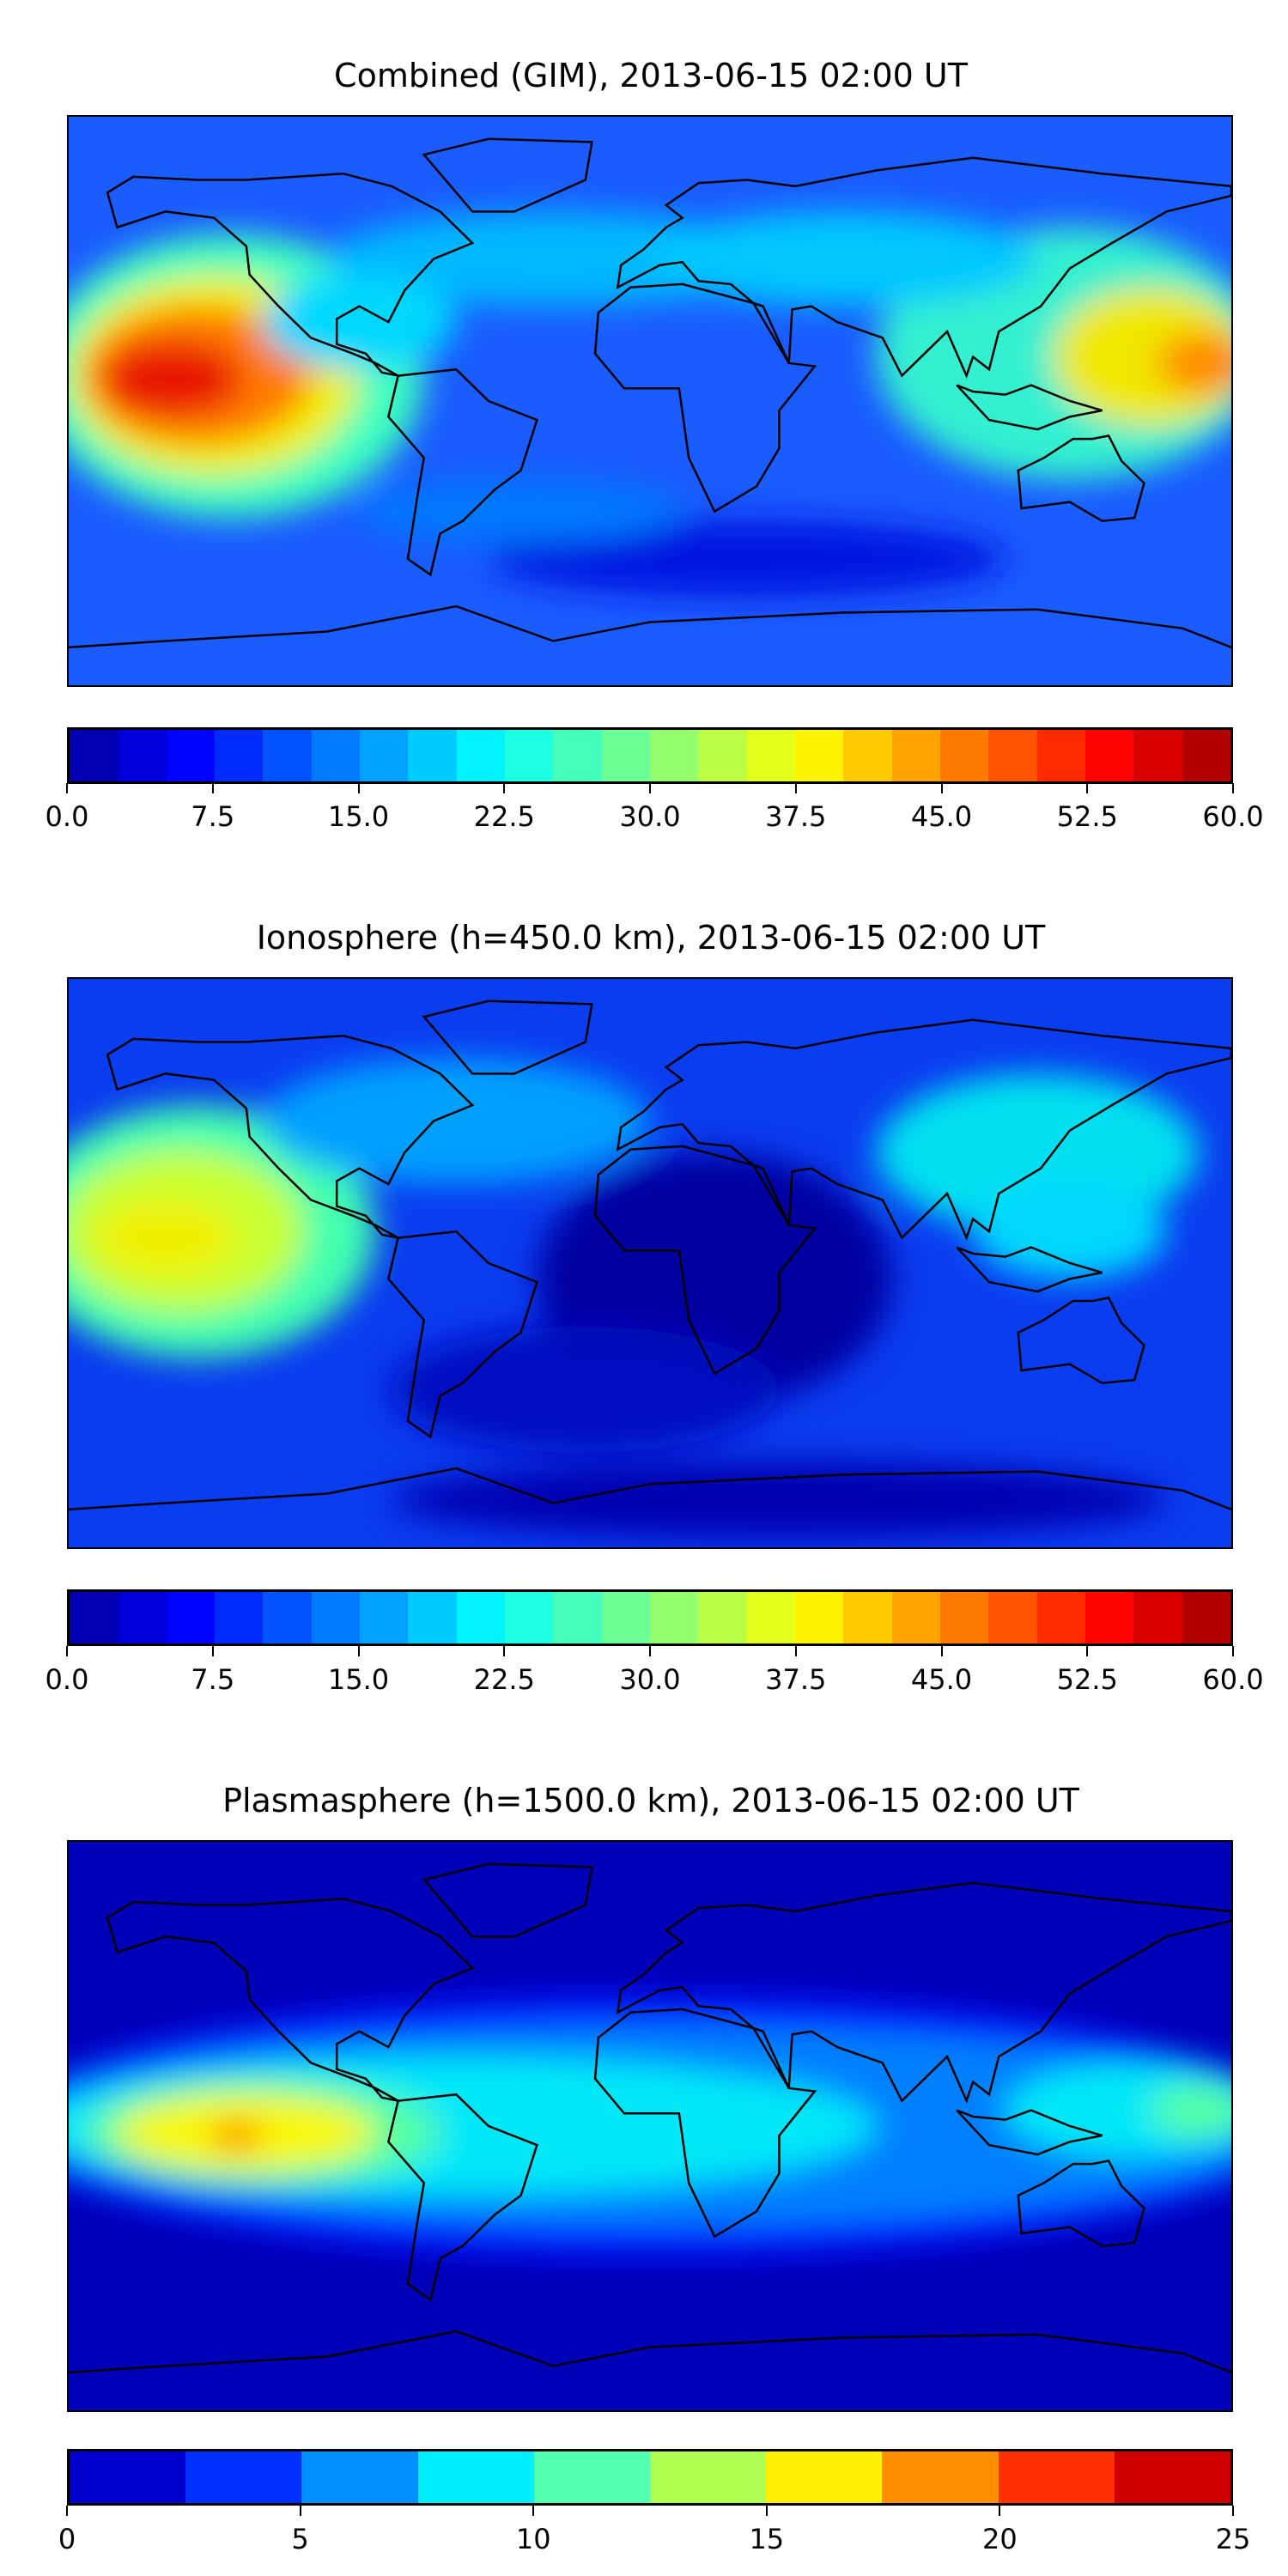 The width and height of the screenshot is (1288, 2576). I want to click on colorbar-ticks-combined: 0.0 7.5 15.0 22.5 30.0 37.5 45.0 52.5 60.0, so click(655, 809).